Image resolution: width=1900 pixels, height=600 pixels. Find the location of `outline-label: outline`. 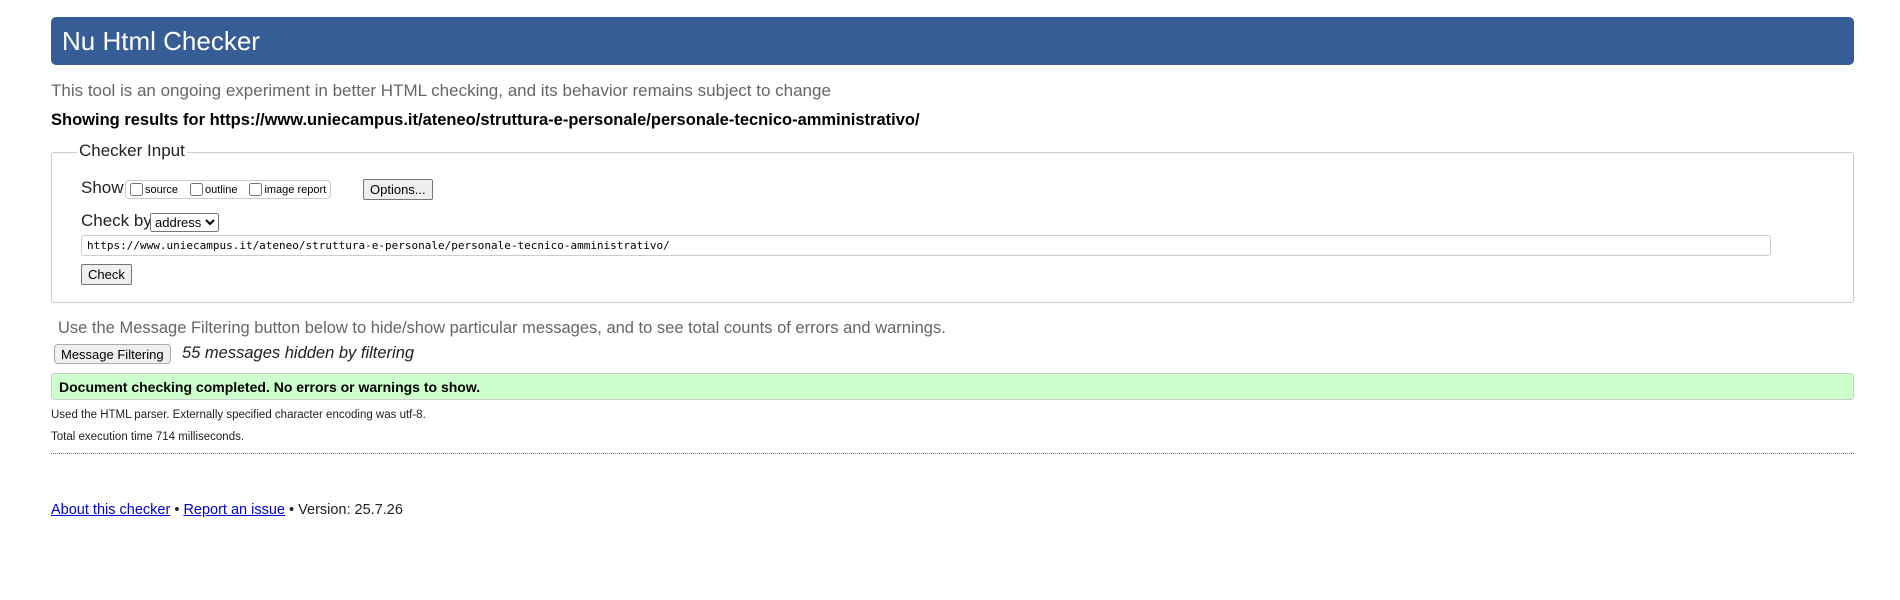

outline-label: outline is located at coordinates (221, 189).